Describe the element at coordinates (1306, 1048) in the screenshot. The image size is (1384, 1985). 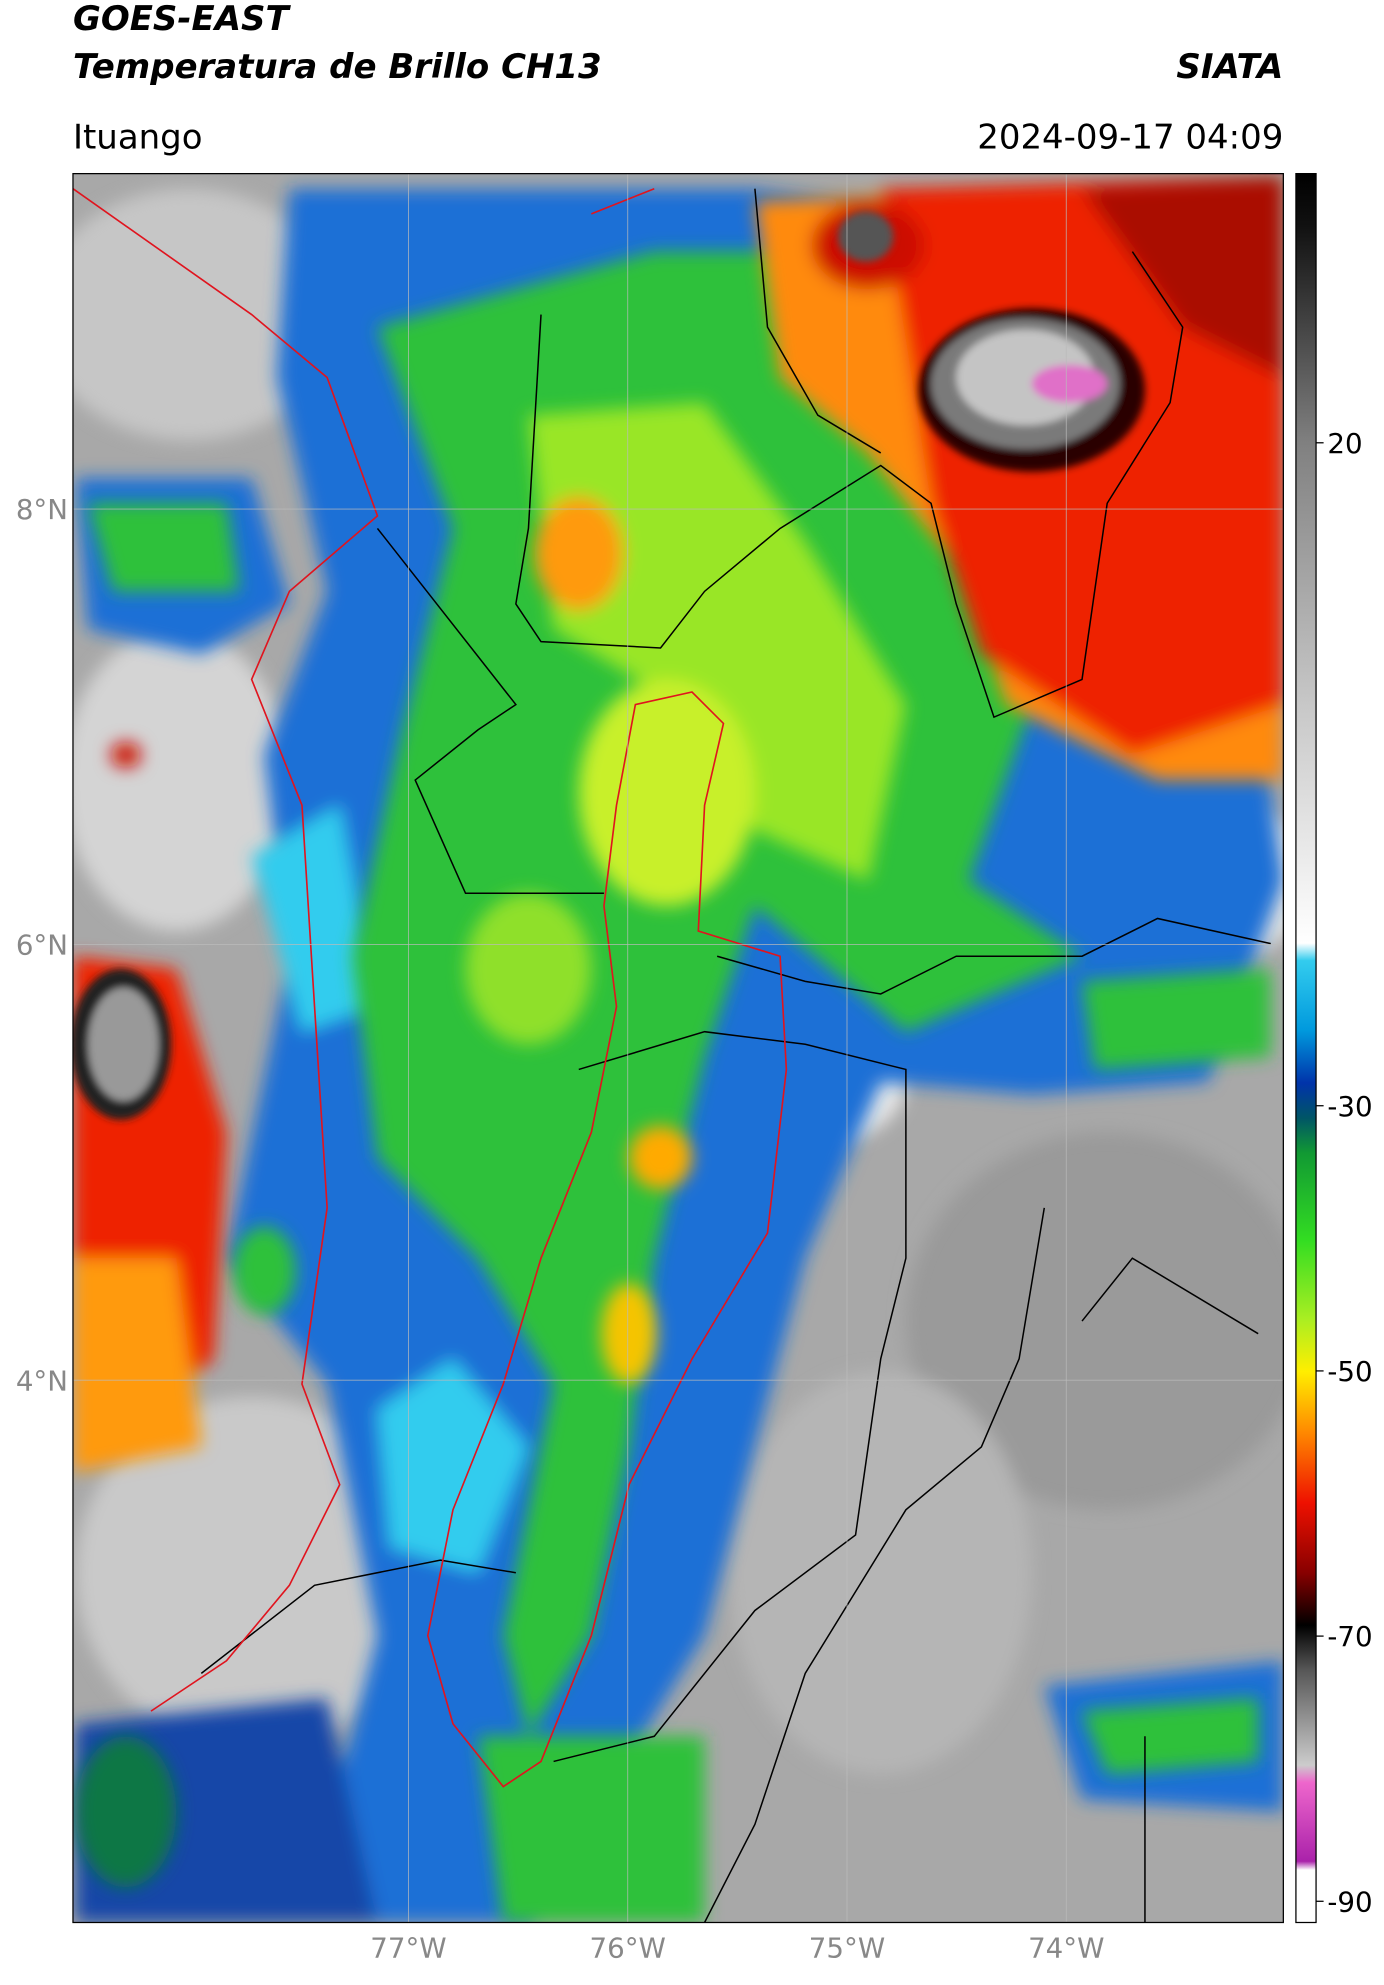
I see `colorbar` at that location.